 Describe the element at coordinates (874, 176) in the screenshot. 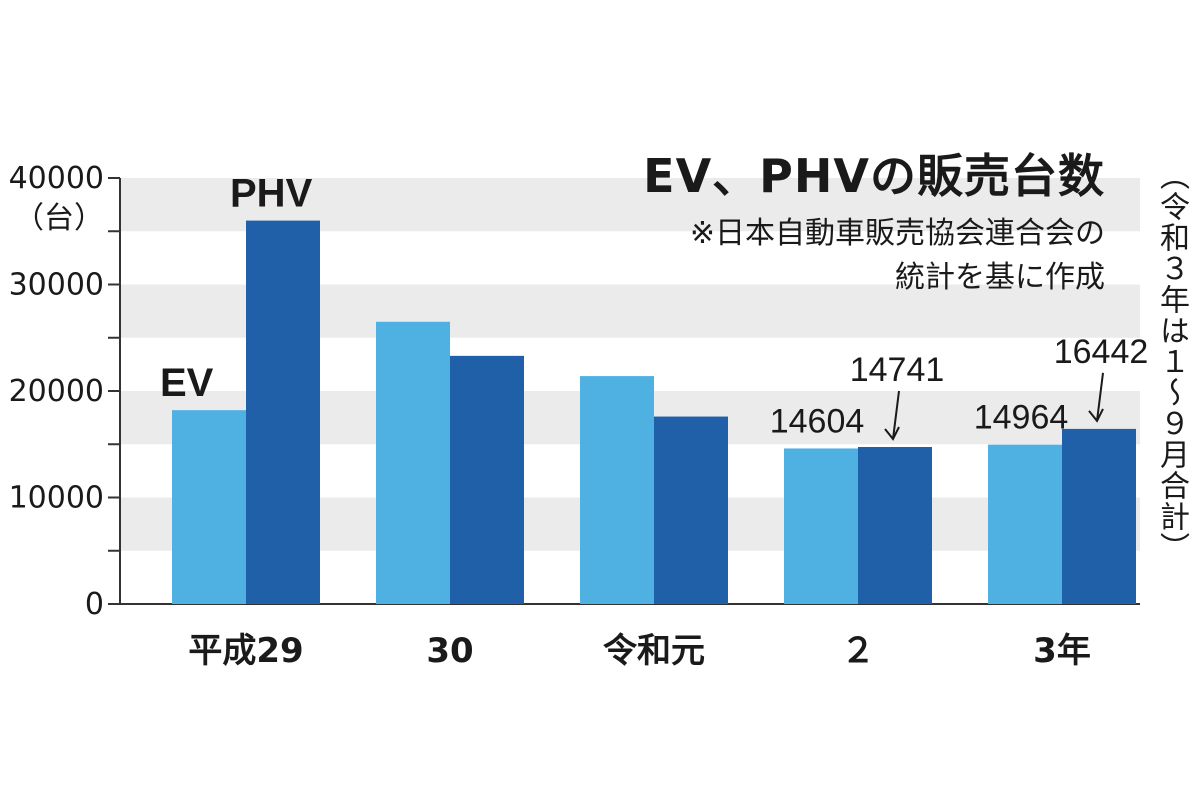

I see `chart-title: EV、PHVの販売台数` at that location.